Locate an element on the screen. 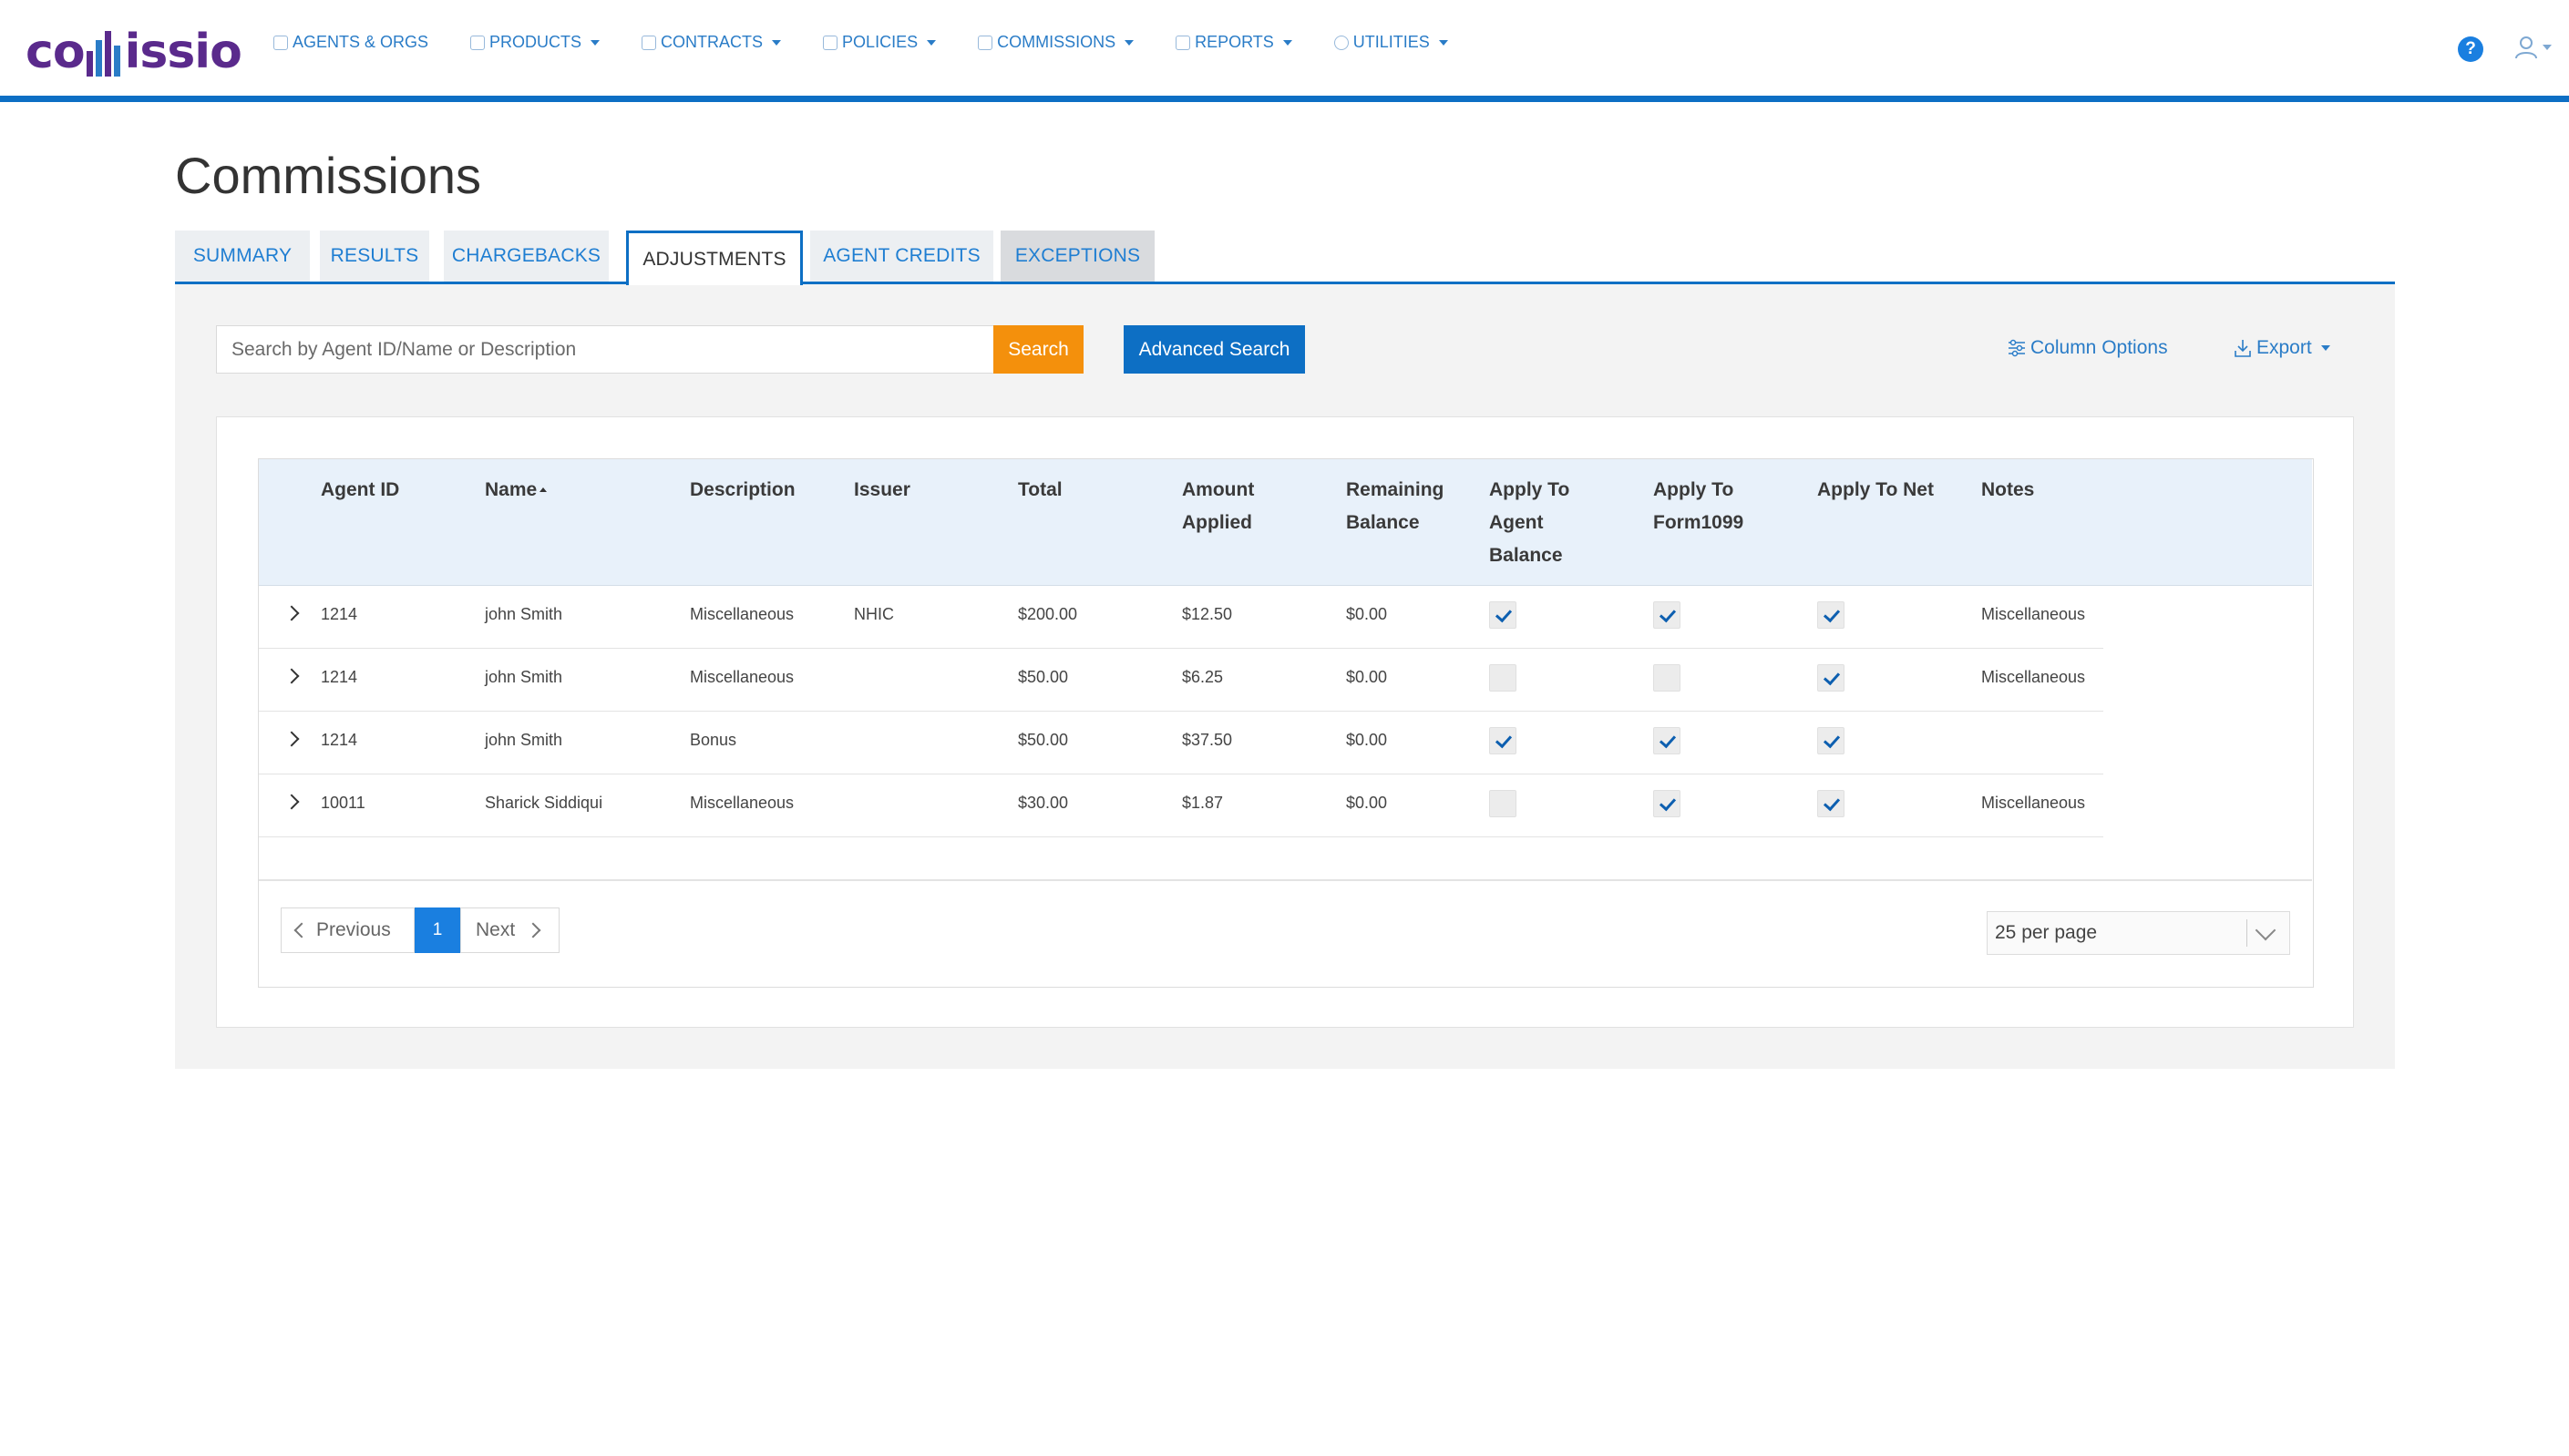 The width and height of the screenshot is (2569, 1456). col-name: Name is located at coordinates (517, 491).